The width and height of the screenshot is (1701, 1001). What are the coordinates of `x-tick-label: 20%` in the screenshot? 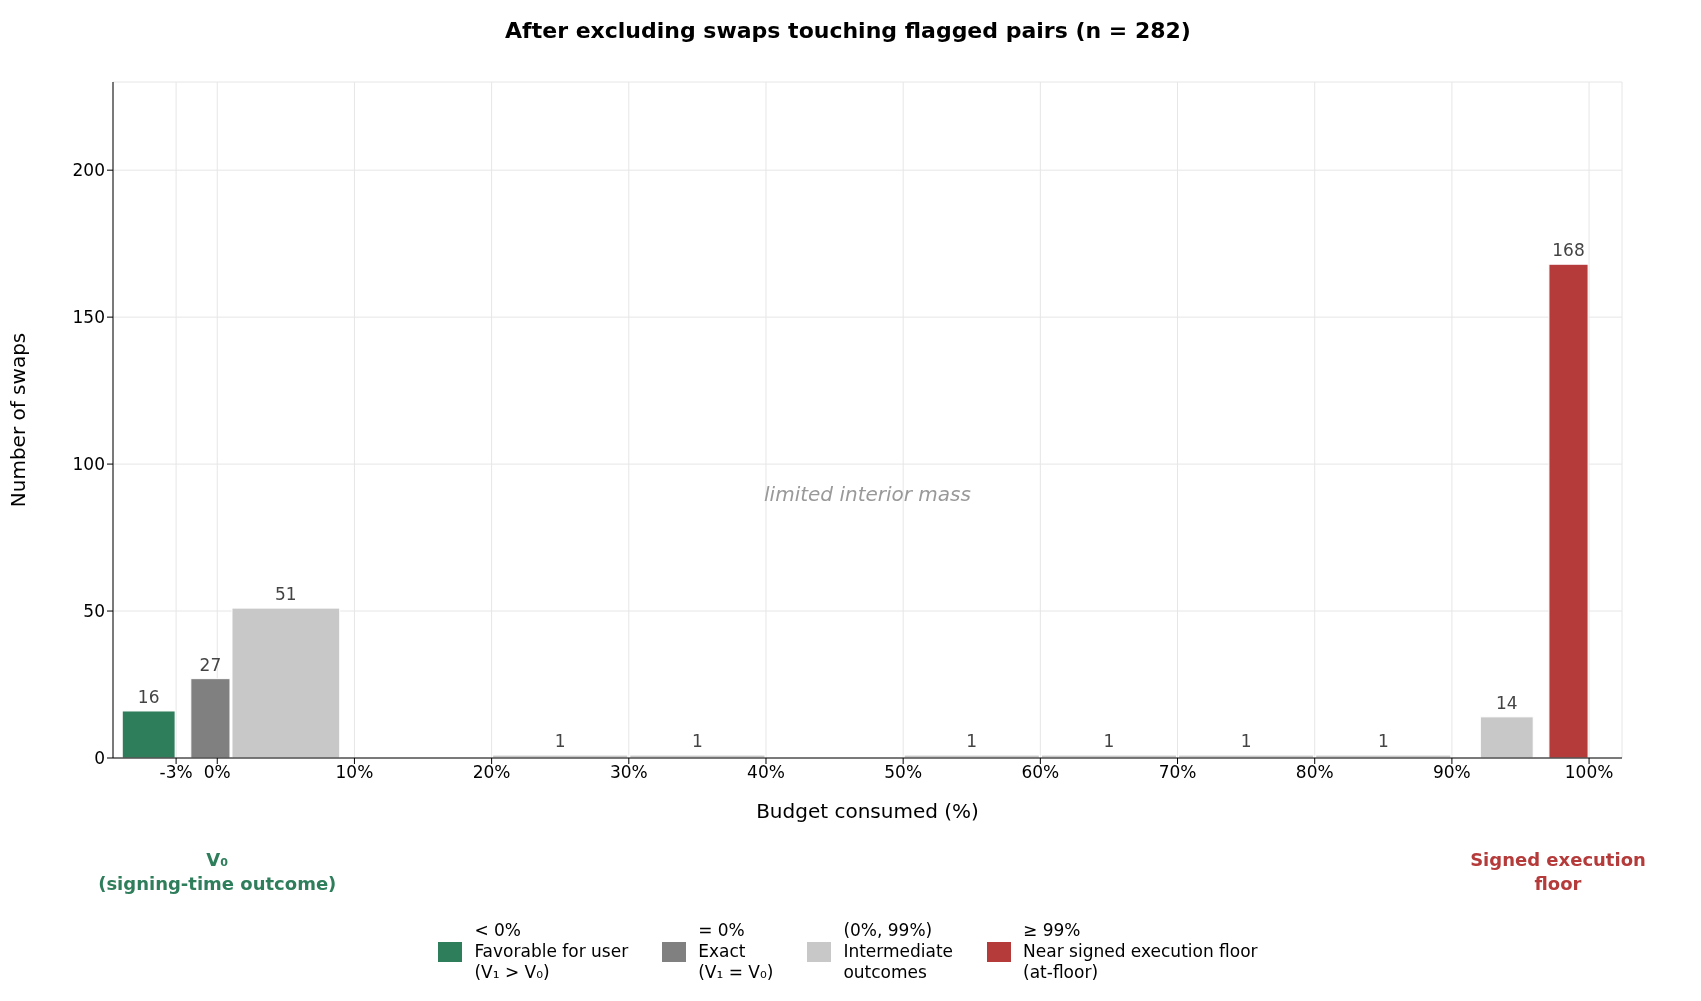 It's located at (491, 772).